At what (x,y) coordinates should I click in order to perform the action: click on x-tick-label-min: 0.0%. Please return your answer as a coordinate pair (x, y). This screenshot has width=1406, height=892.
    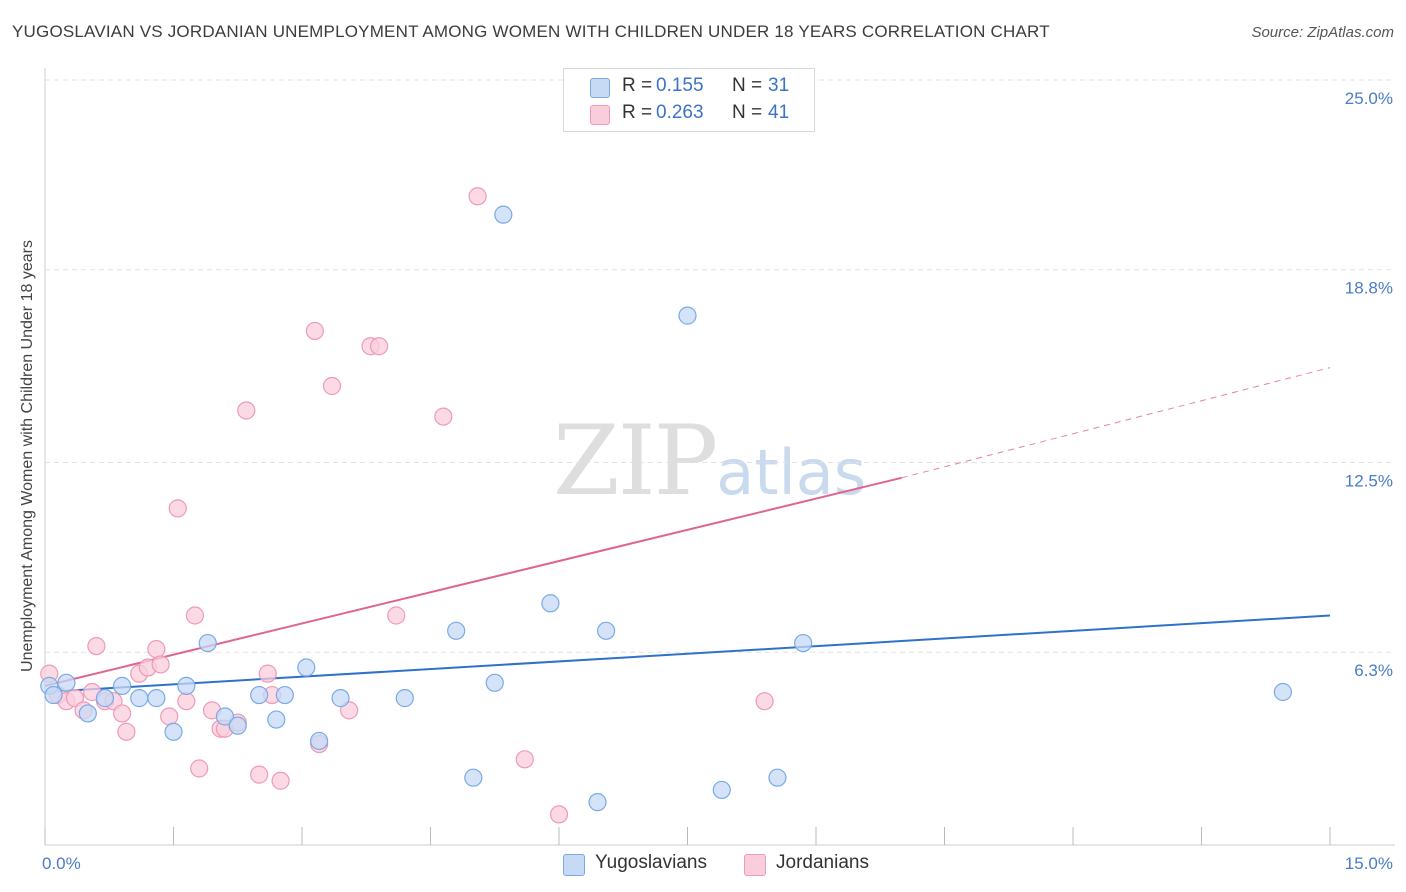
    Looking at the image, I should click on (61, 863).